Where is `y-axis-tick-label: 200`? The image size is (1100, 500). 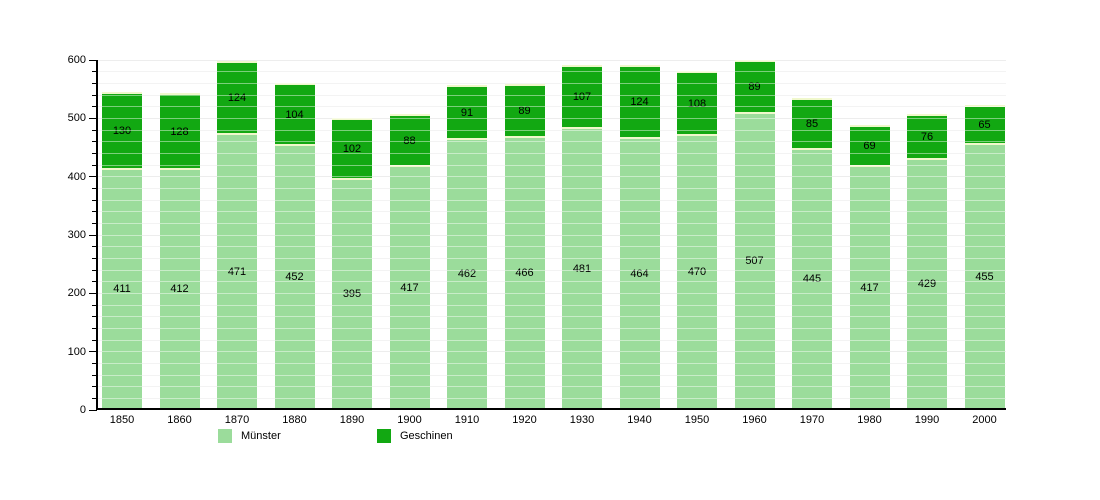 y-axis-tick-label: 200 is located at coordinates (76, 293).